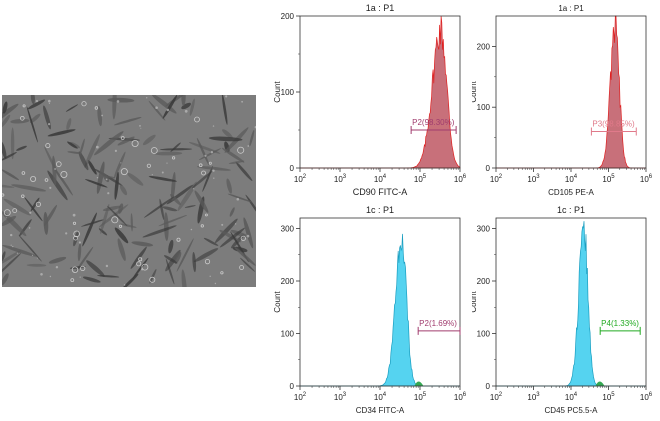  What do you see at coordinates (433, 122) in the screenshot?
I see `gate-label: P2(98.30%)` at bounding box center [433, 122].